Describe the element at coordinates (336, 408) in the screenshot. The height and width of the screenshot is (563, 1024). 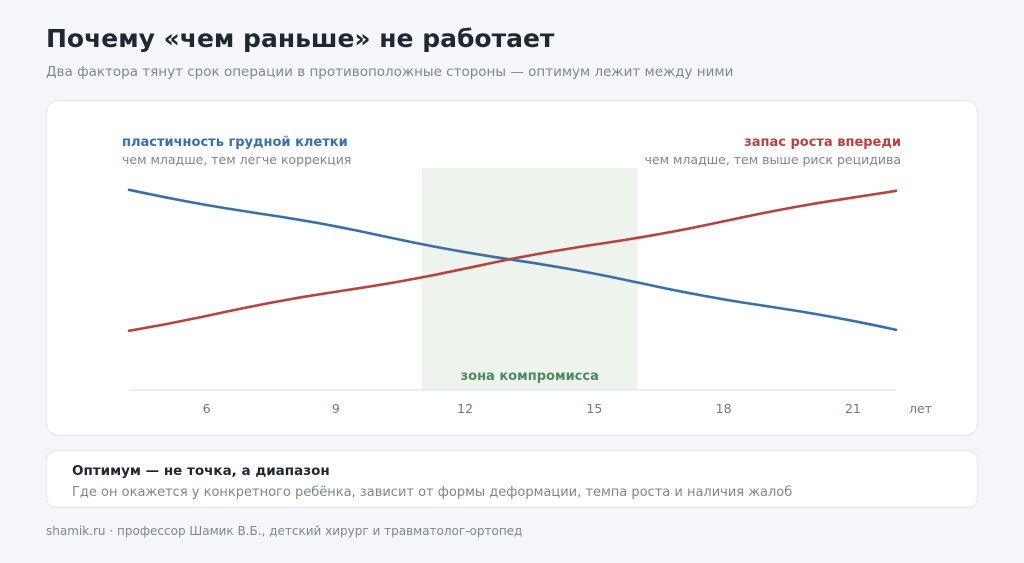
I see `x-tick-label: 9` at that location.